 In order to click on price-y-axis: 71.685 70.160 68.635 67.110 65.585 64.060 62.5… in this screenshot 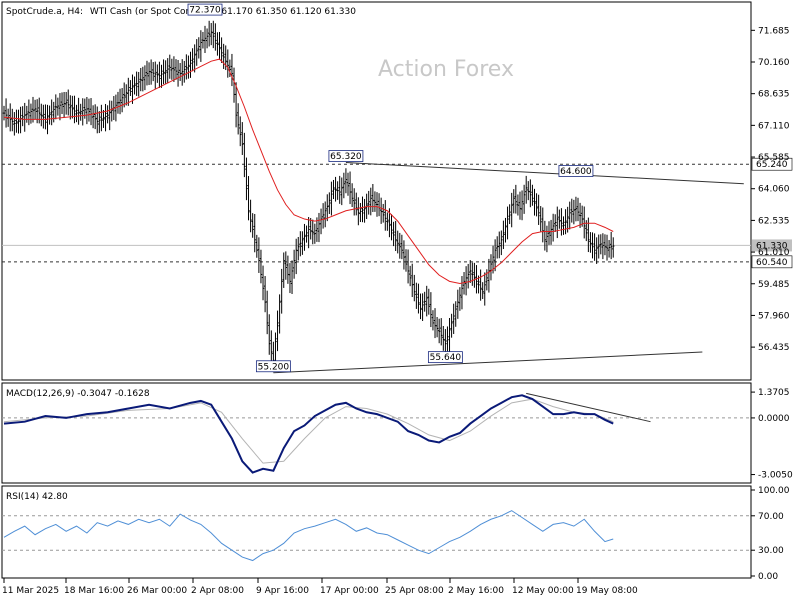, I will do `click(770, 189)`.